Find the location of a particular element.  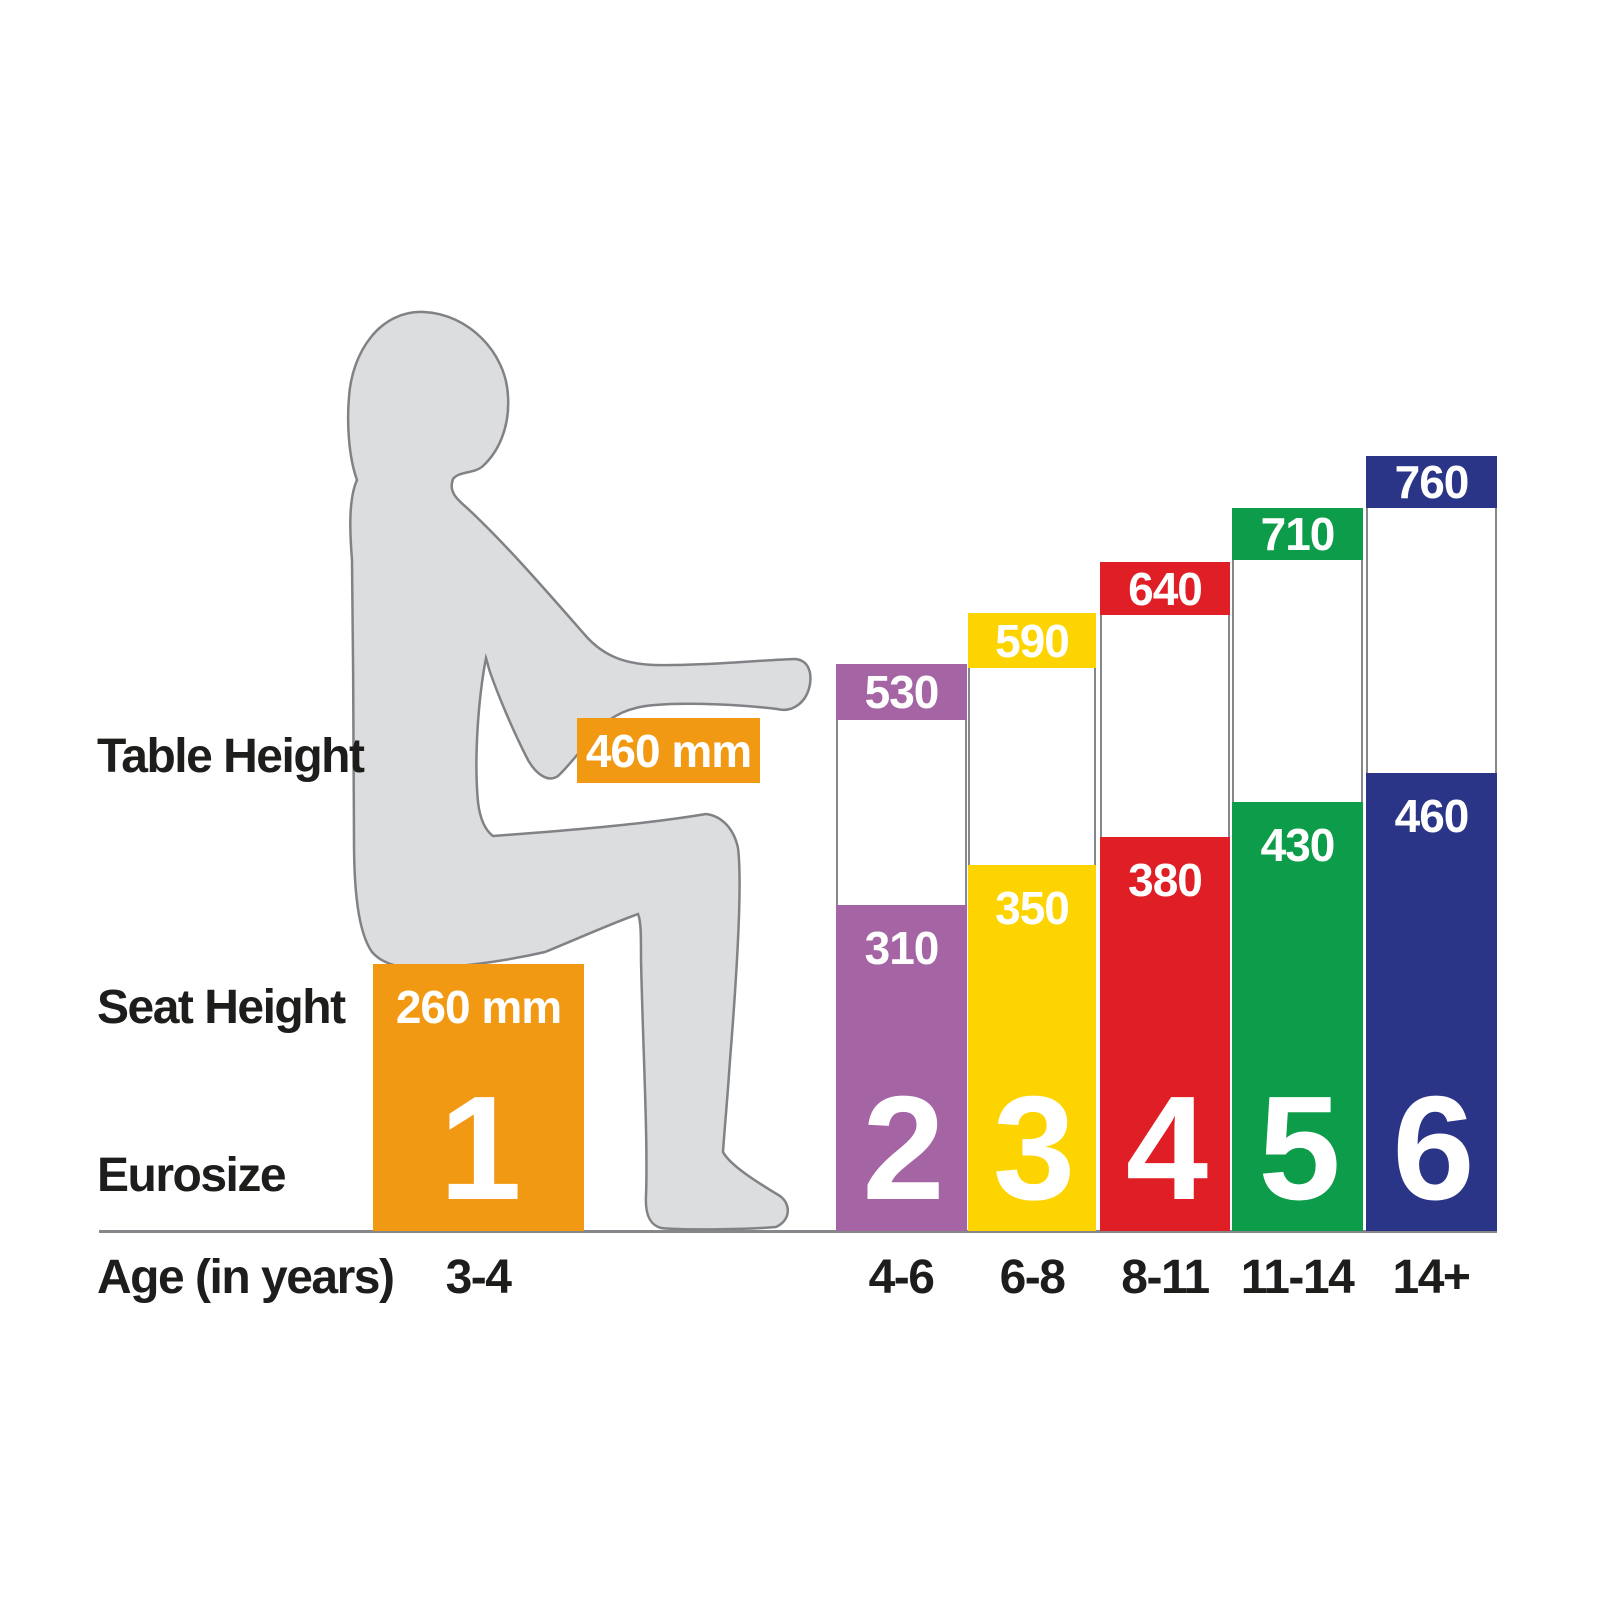

table-height-block-size2: 530 is located at coordinates (901, 692).